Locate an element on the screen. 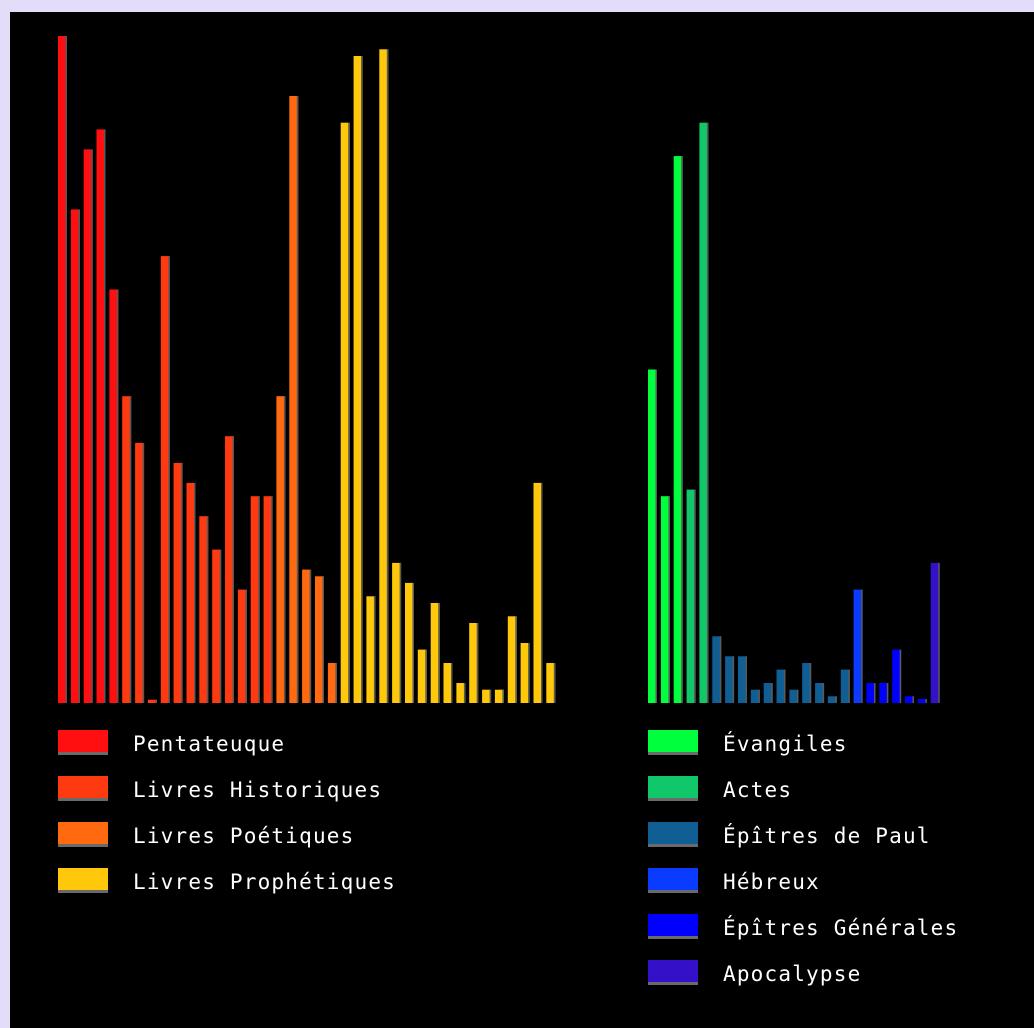  legend-item: Apocalypse is located at coordinates (841, 974).